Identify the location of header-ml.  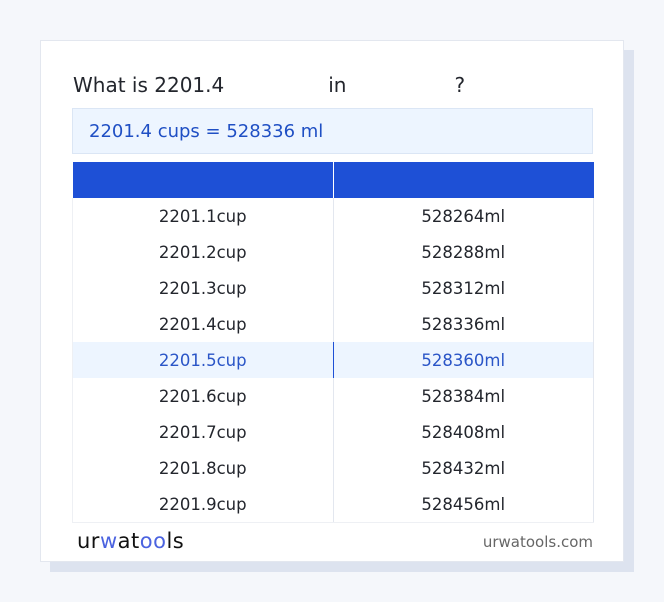
(463, 180).